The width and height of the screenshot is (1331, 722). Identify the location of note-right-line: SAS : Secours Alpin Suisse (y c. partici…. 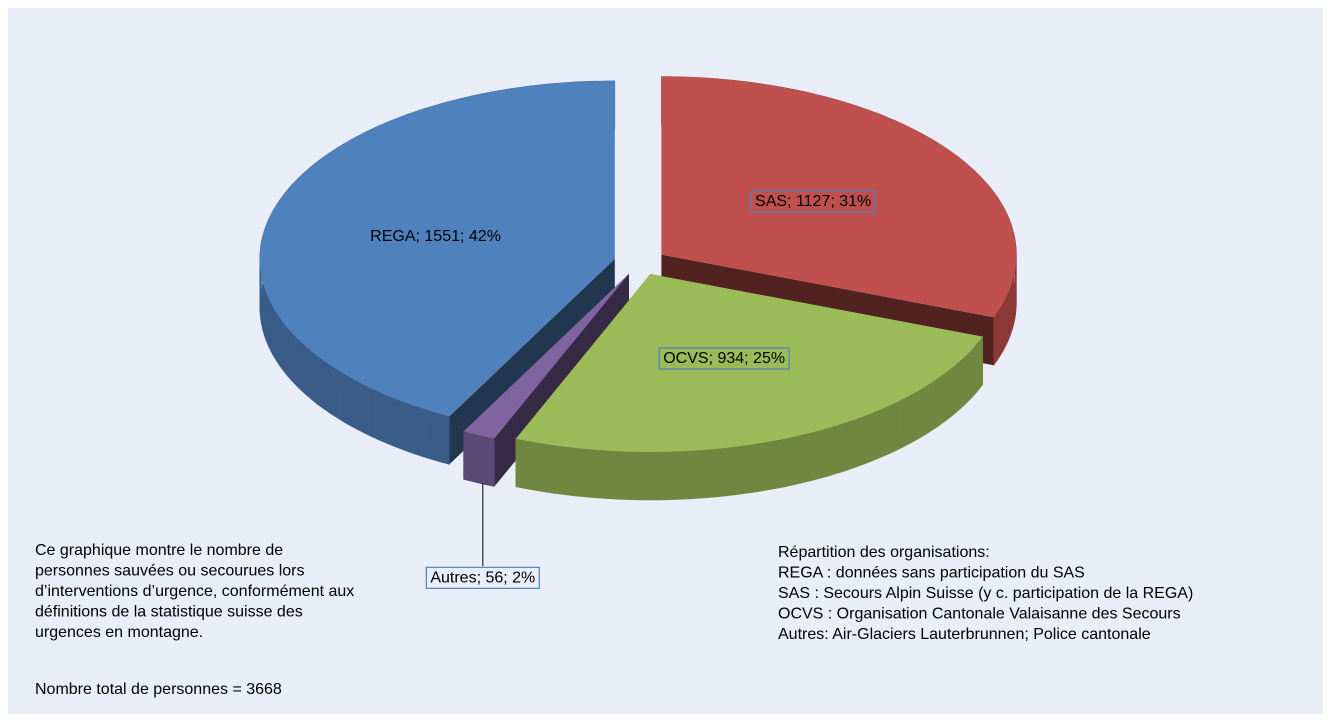
(985, 593).